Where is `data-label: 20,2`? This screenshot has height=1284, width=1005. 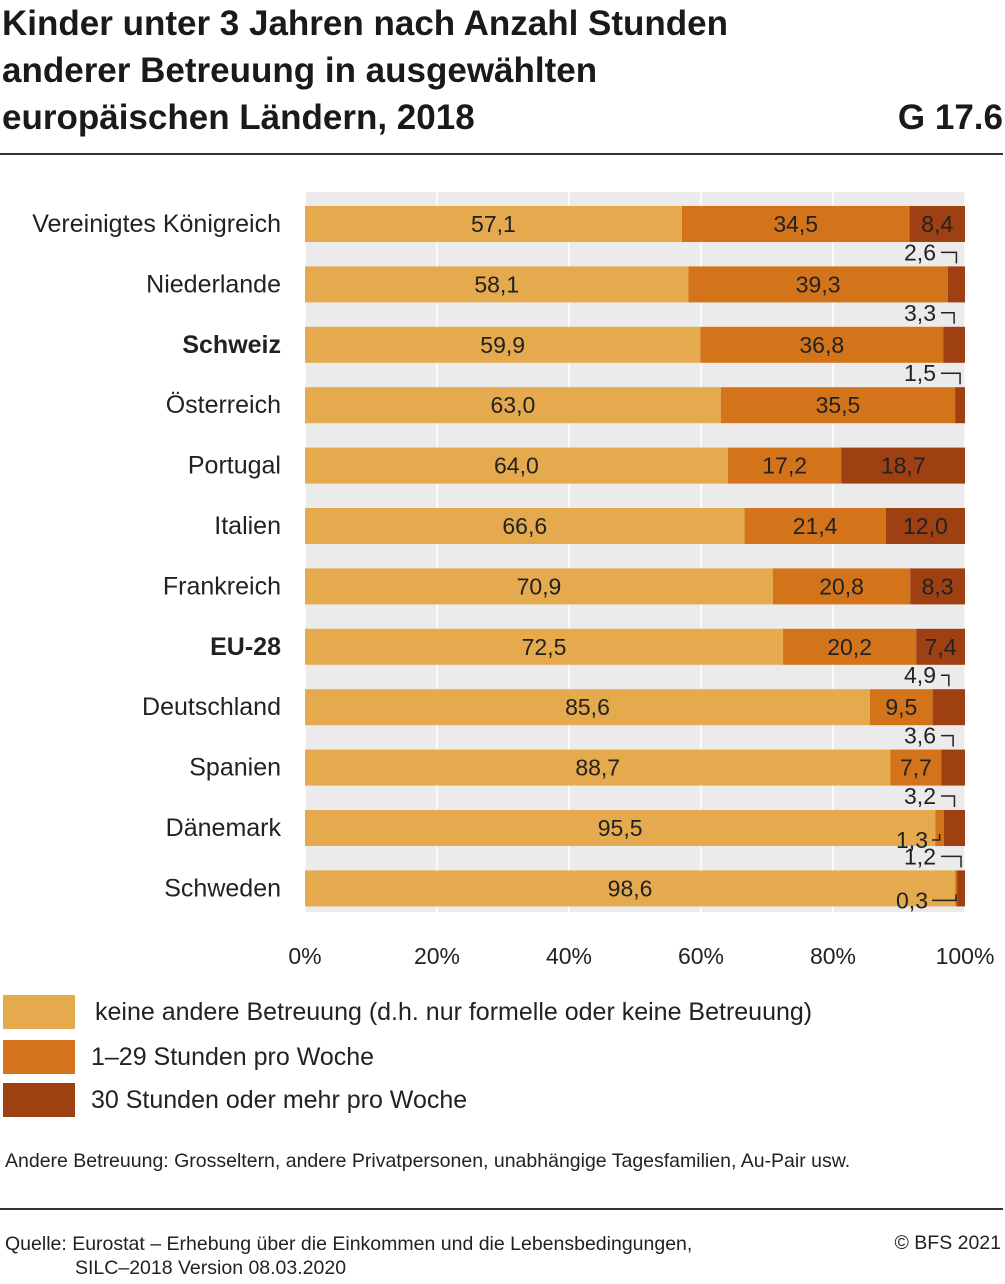 data-label: 20,2 is located at coordinates (849, 647).